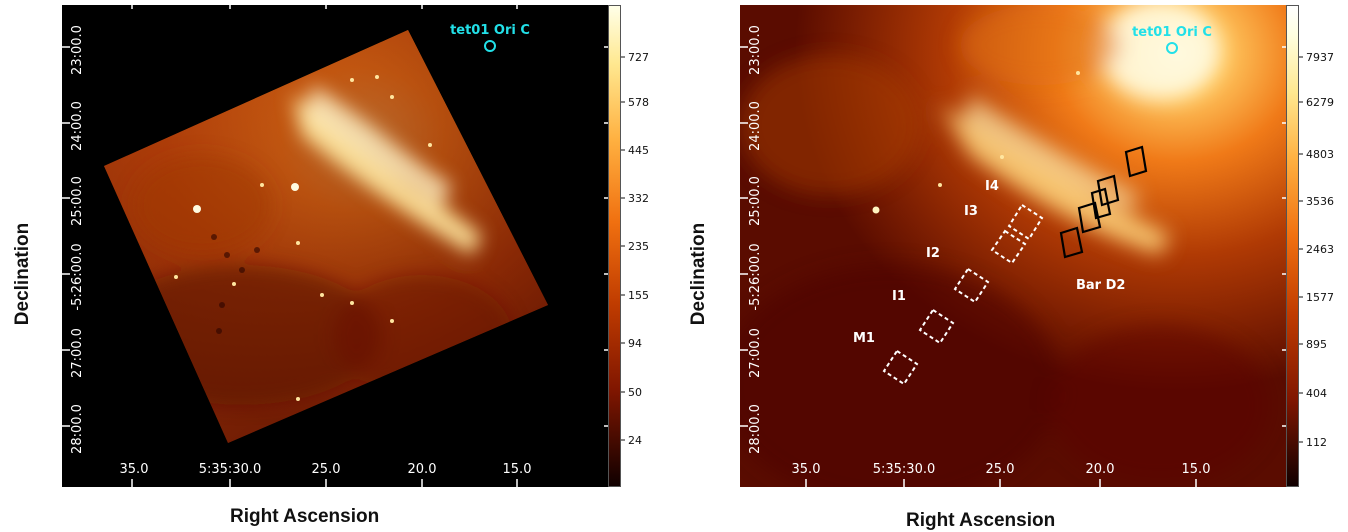 The image size is (1348, 532). What do you see at coordinates (326, 469) in the screenshot?
I see `left-ra-tick-3: 25.0` at bounding box center [326, 469].